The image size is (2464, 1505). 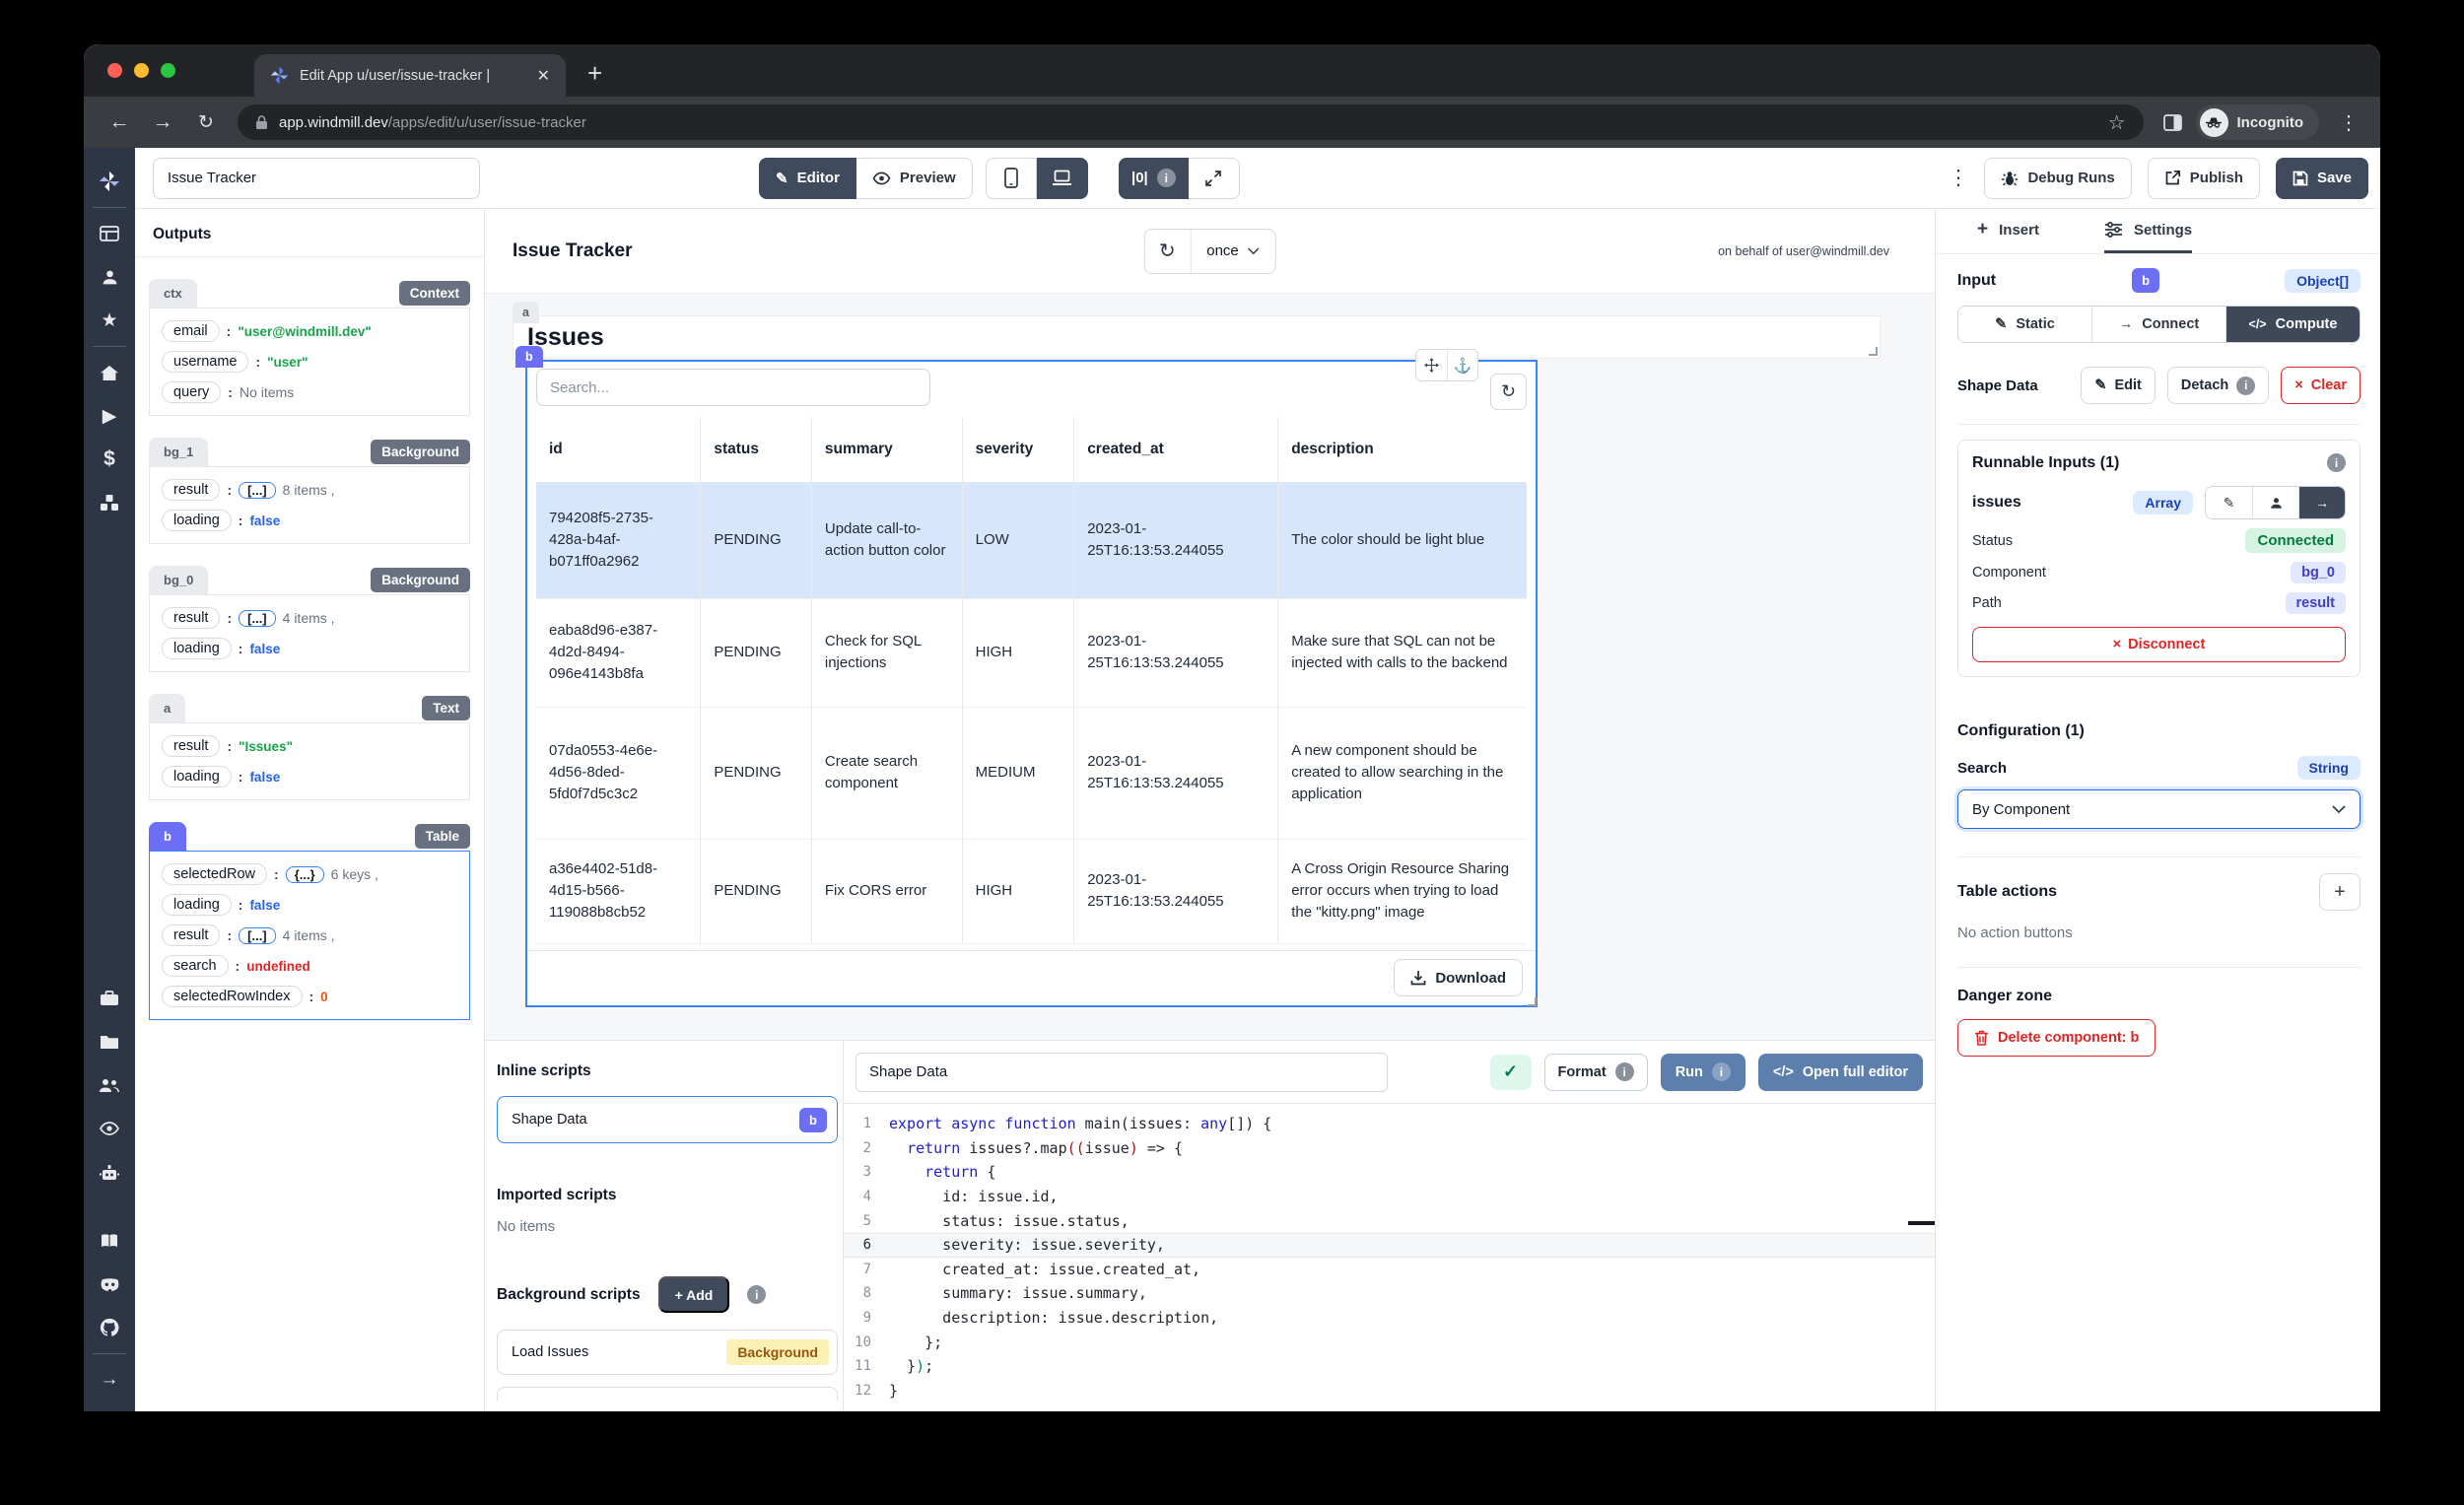 What do you see at coordinates (2229, 502) in the screenshot?
I see `static-mini-button: ✎` at bounding box center [2229, 502].